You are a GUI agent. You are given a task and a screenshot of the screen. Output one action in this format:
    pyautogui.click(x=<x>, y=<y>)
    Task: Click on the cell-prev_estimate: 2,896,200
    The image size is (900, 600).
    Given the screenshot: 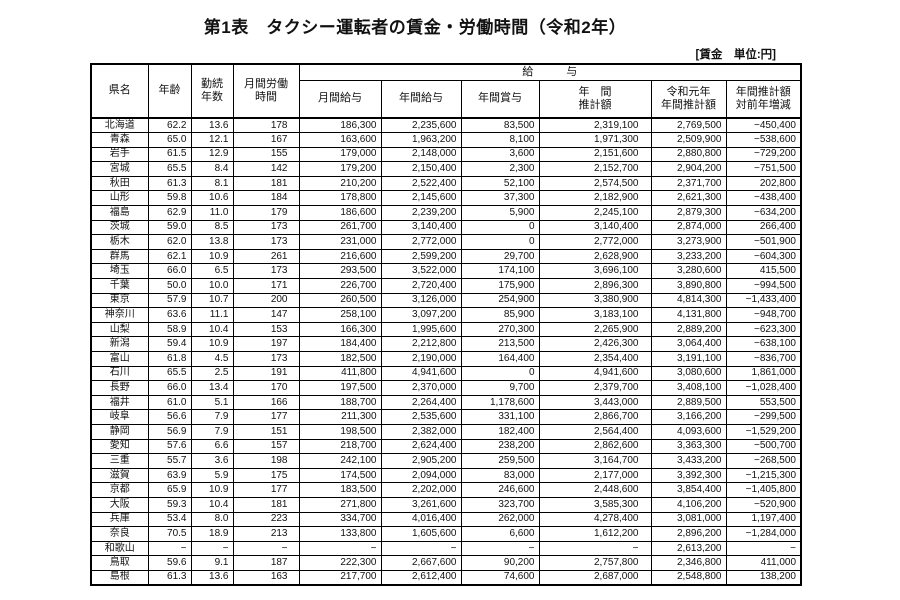 What is the action you would take?
    pyautogui.click(x=688, y=534)
    